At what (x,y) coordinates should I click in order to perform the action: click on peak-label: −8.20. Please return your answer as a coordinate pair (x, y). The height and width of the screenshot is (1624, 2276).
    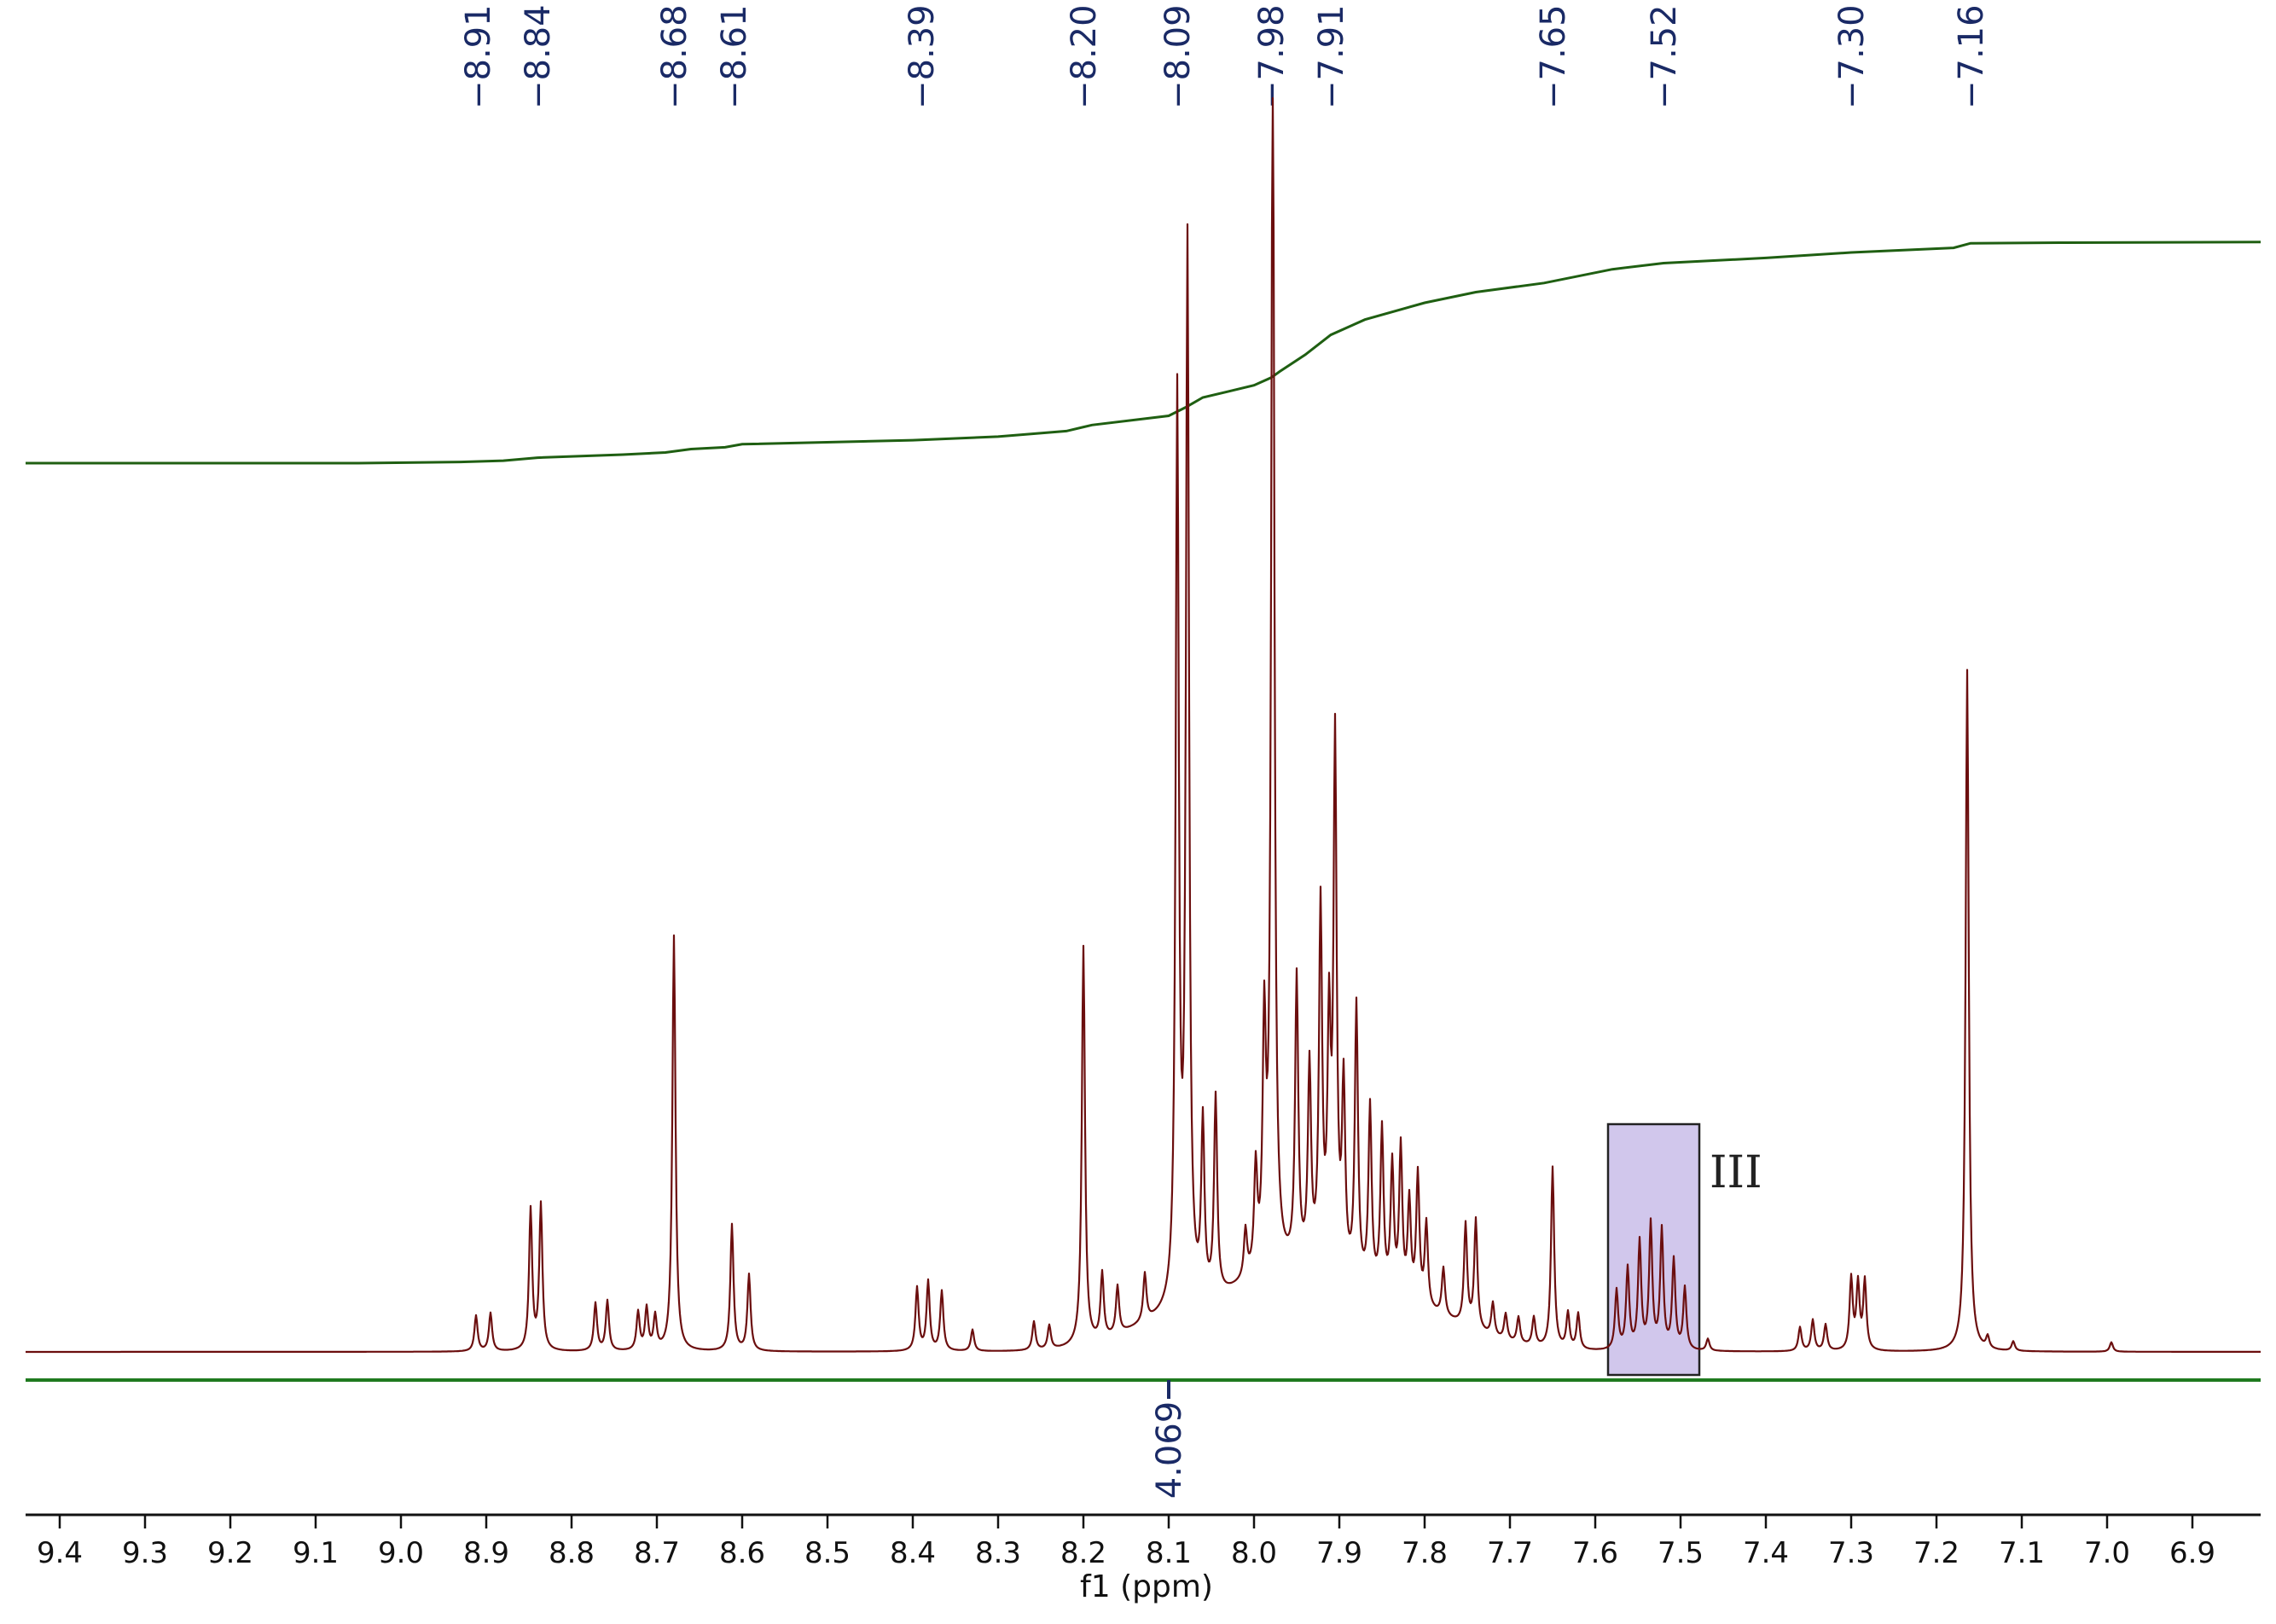
    Looking at the image, I should click on (1084, 56).